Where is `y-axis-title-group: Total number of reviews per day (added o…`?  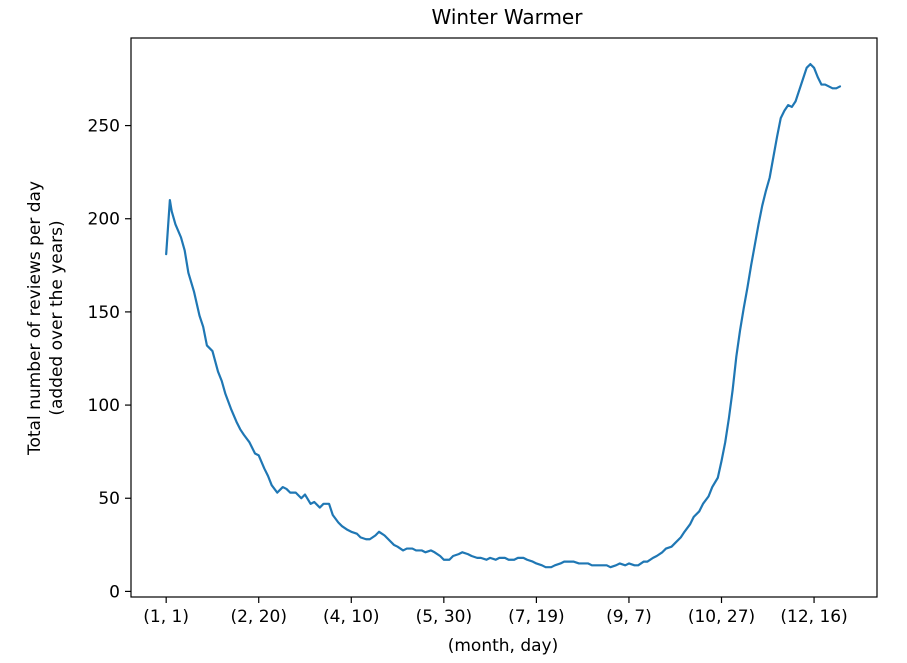 y-axis-title-group: Total number of reviews per day (added o… is located at coordinates (46, 318).